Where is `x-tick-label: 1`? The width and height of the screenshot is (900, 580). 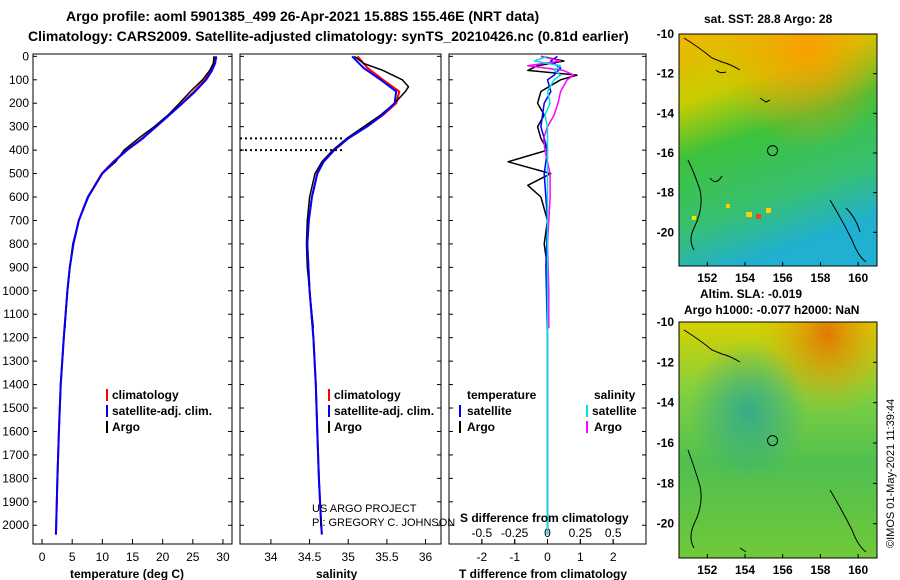 x-tick-label: 1 is located at coordinates (580, 557).